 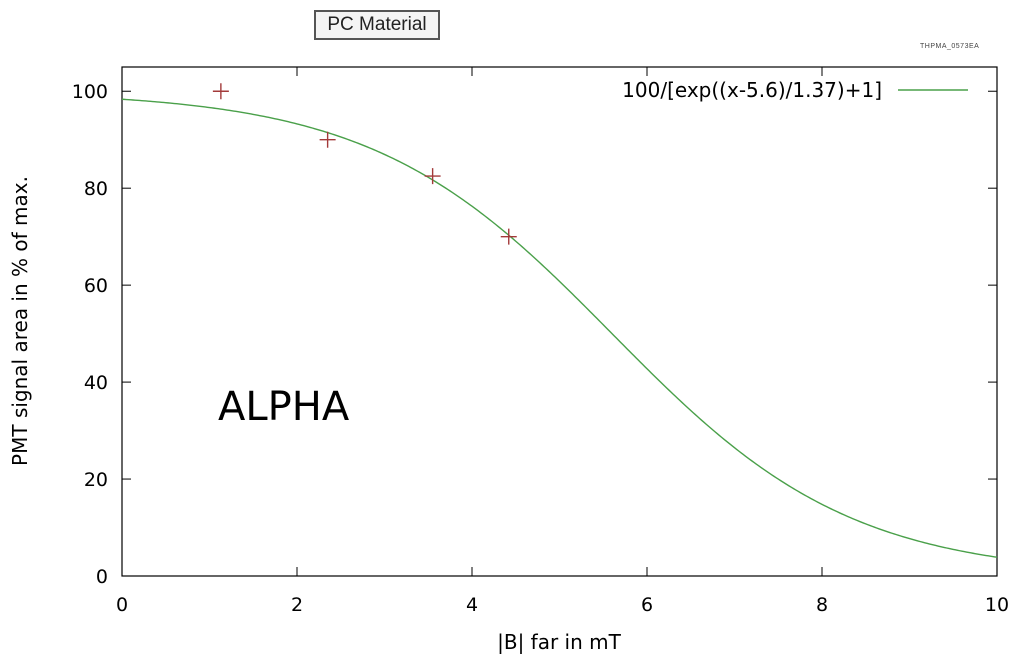 I want to click on y-tick-label: 60, so click(x=96, y=286).